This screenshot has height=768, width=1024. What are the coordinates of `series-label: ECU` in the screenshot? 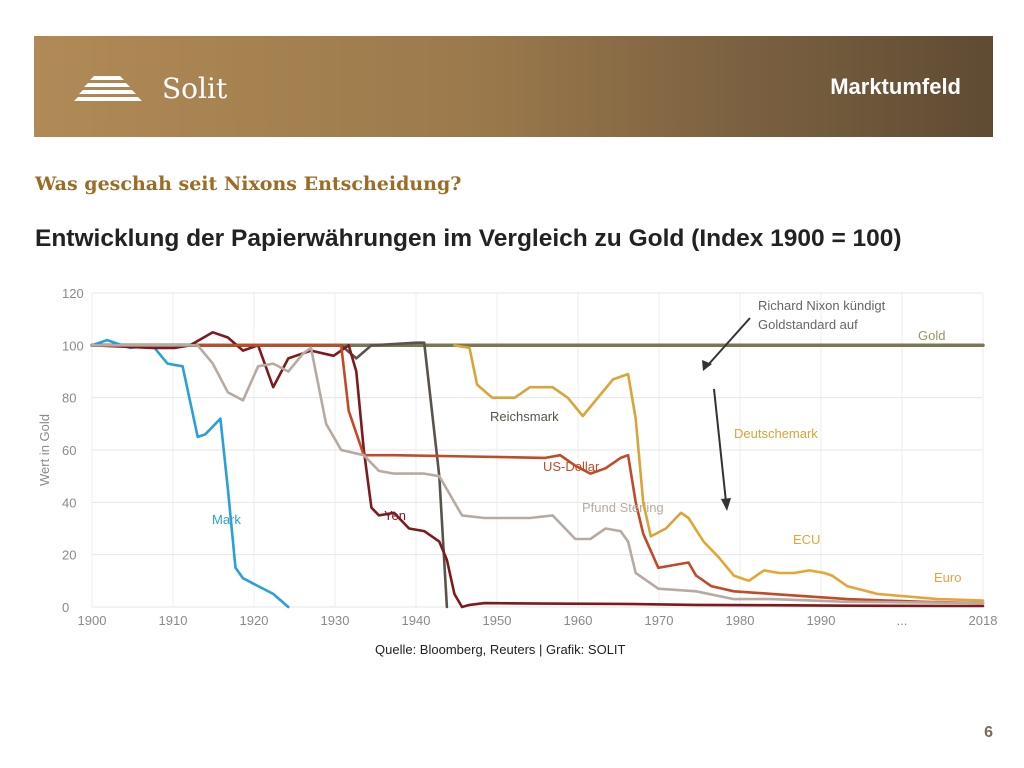 It's located at (806, 539).